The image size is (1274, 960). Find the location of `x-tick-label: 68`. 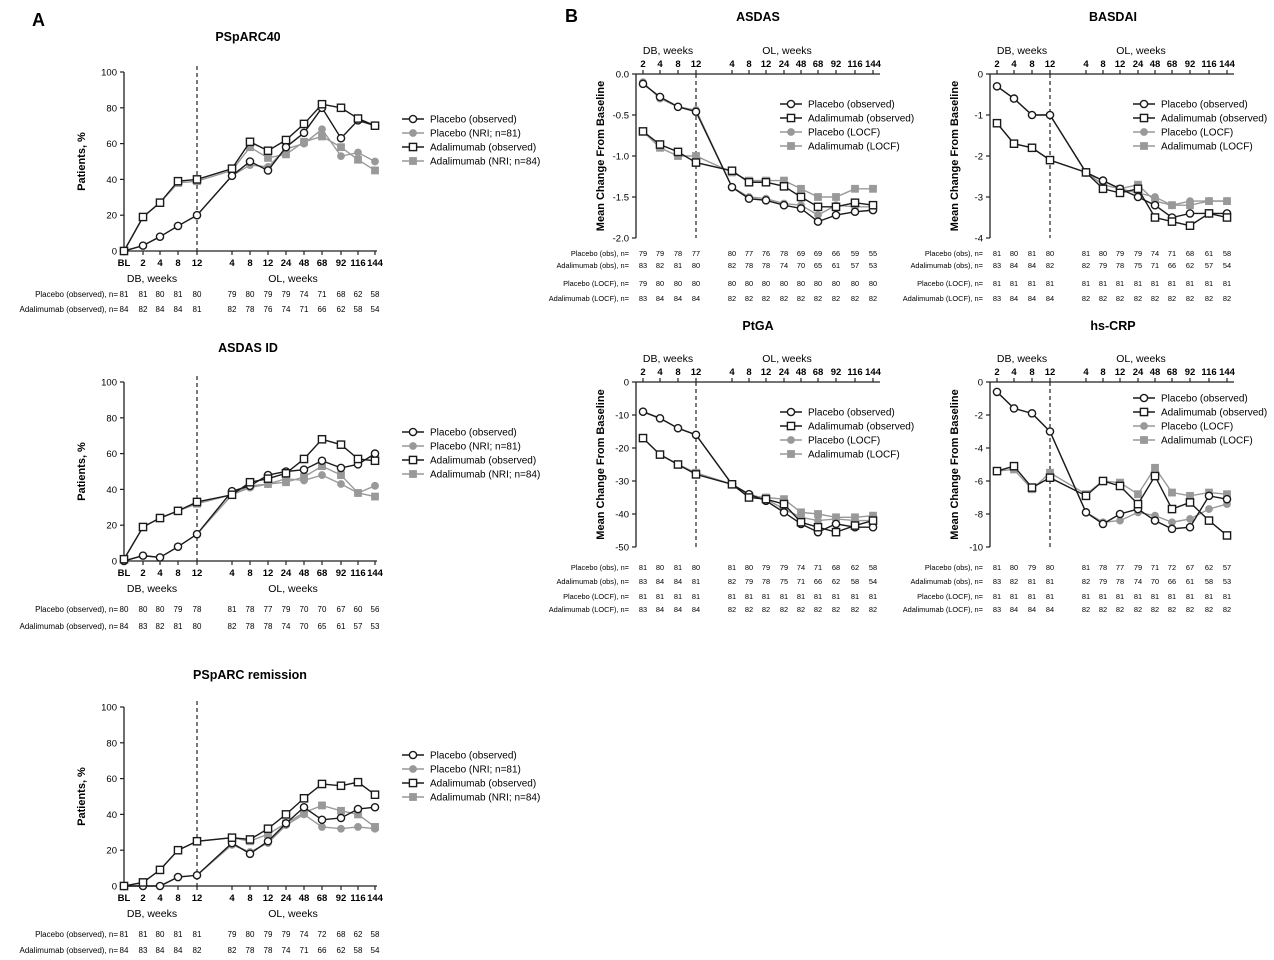

x-tick-label: 68 is located at coordinates (818, 64).